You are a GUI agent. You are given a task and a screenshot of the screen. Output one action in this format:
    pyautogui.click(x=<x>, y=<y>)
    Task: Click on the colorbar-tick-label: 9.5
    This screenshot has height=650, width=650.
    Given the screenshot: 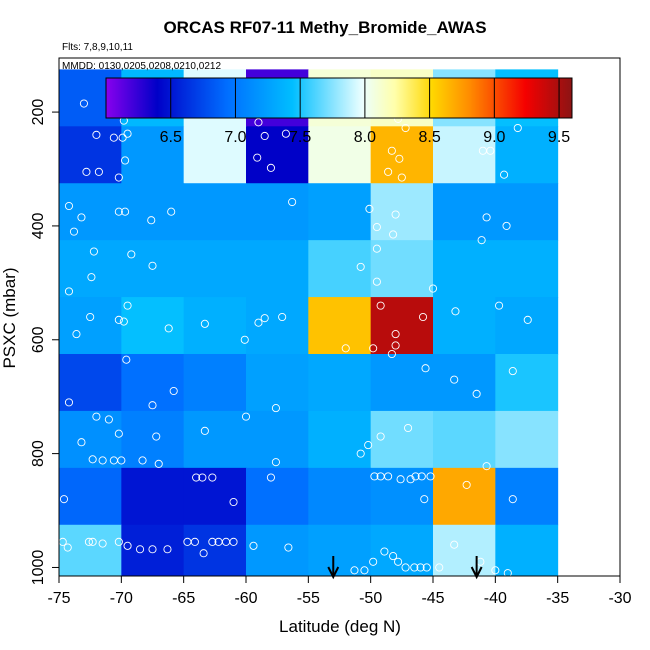 What is the action you would take?
    pyautogui.click(x=559, y=137)
    